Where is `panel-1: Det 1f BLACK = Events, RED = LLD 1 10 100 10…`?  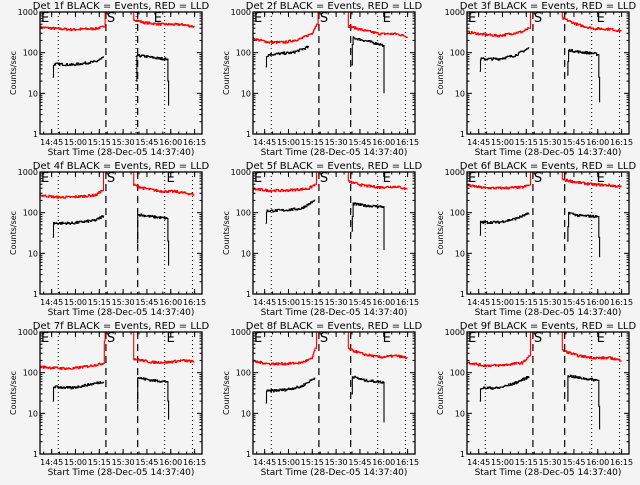 panel-1: Det 1f BLACK = Events, RED = LLD 1 10 100 10… is located at coordinates (109, 79).